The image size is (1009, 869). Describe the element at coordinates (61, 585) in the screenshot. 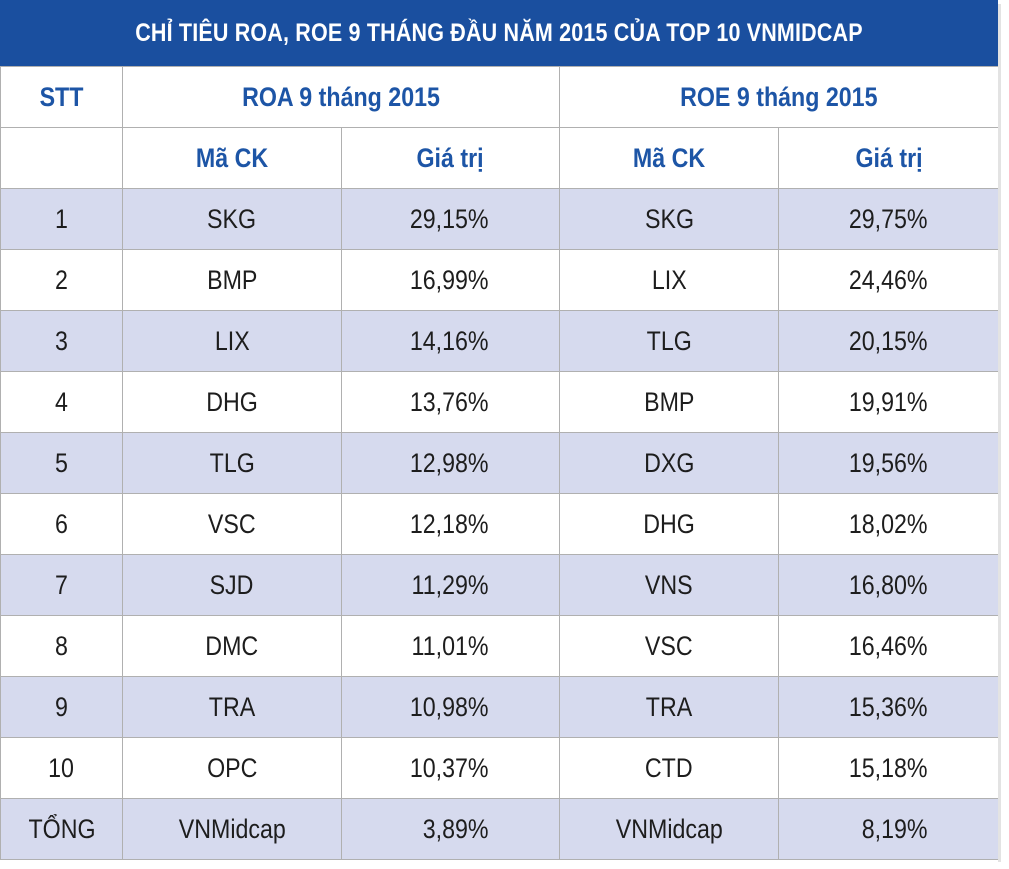

I see `cell-stt: 7` at that location.